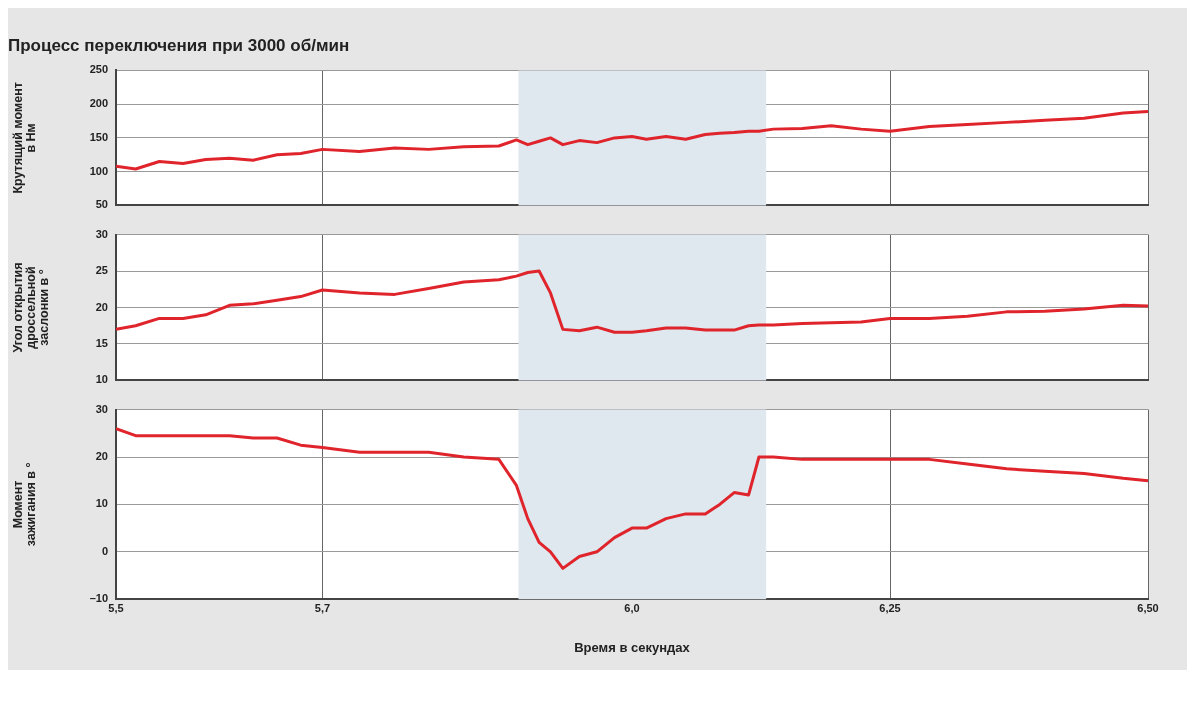 Image resolution: width=1195 pixels, height=713 pixels. I want to click on y-axis-title: Момент зажигания в °, so click(25, 504).